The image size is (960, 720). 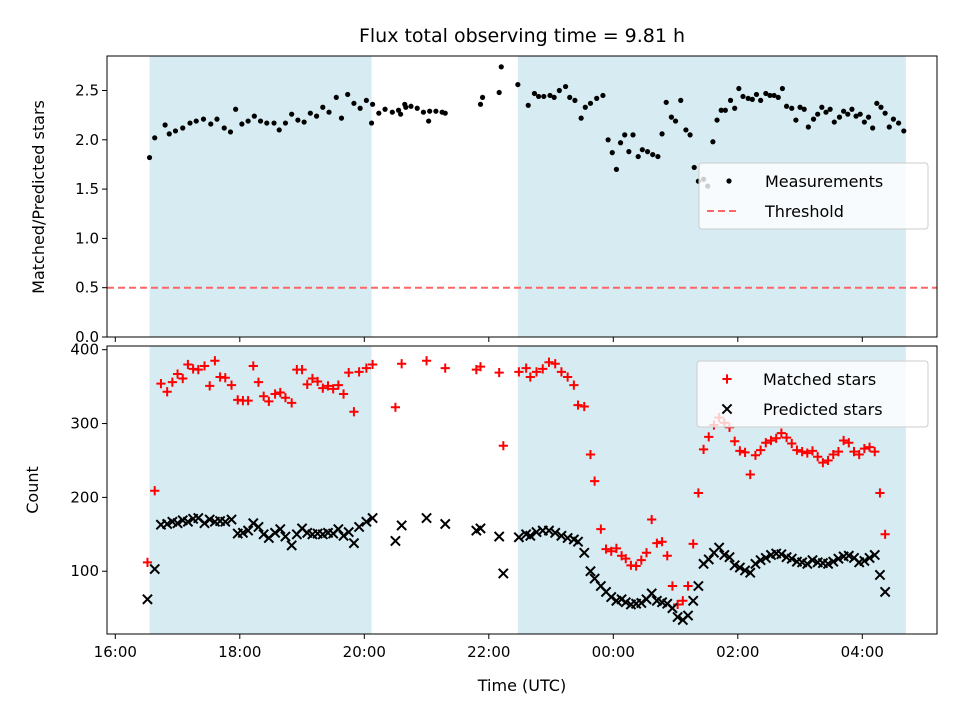 What do you see at coordinates (737, 652) in the screenshot?
I see `x-tick-label: 02:00` at bounding box center [737, 652].